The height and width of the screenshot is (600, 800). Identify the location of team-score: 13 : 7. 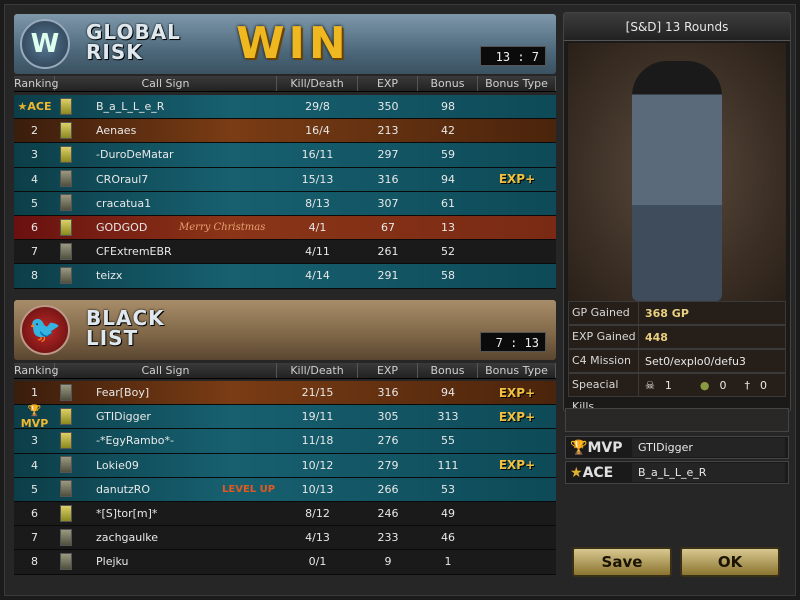
(513, 56).